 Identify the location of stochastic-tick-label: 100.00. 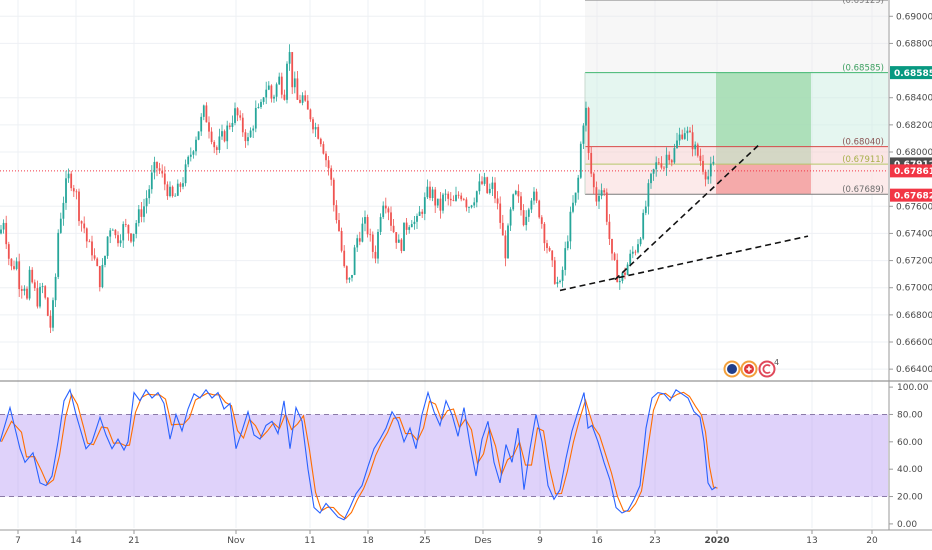
(913, 388).